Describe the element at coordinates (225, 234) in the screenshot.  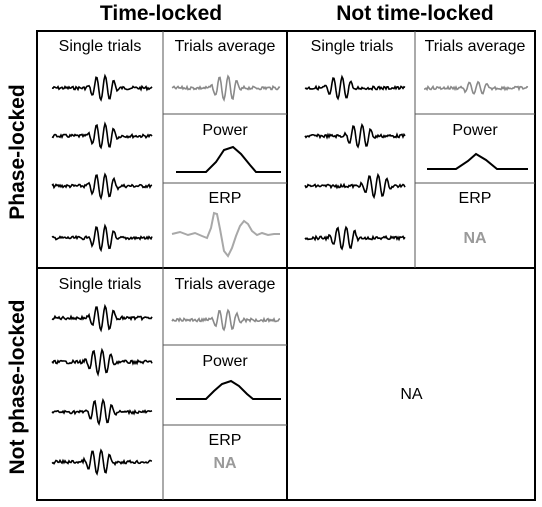
I see `erp-waveform` at that location.